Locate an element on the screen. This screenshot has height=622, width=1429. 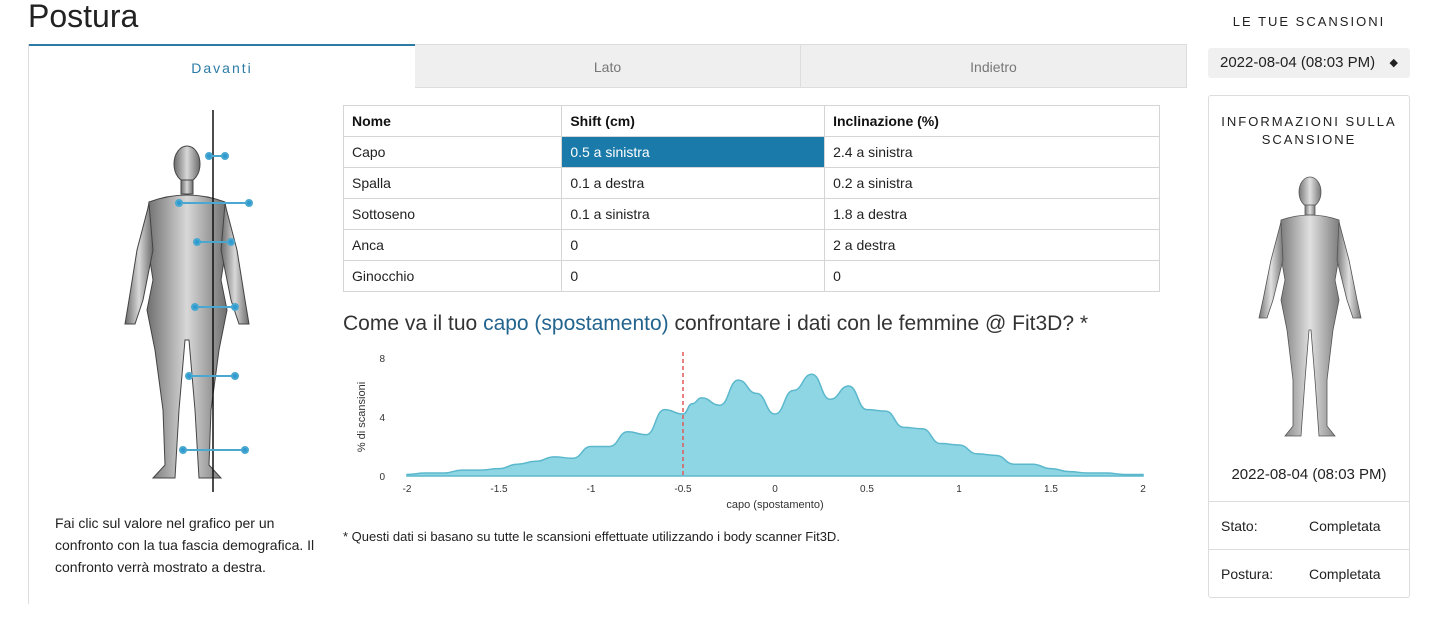
col-header-nome: Nome is located at coordinates (452, 121).